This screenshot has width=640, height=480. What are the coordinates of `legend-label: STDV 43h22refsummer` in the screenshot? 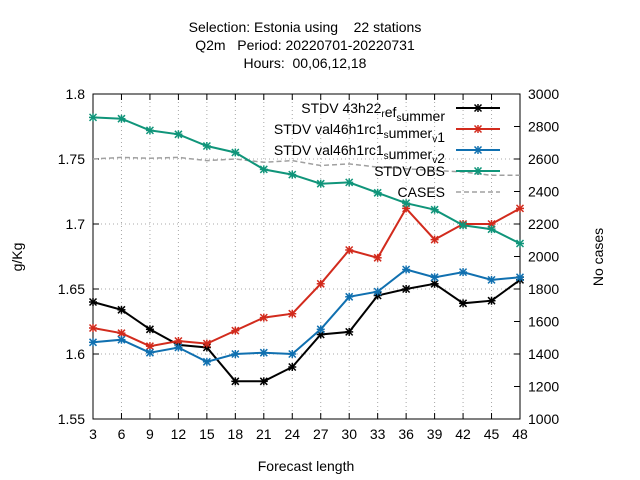 It's located at (373, 112).